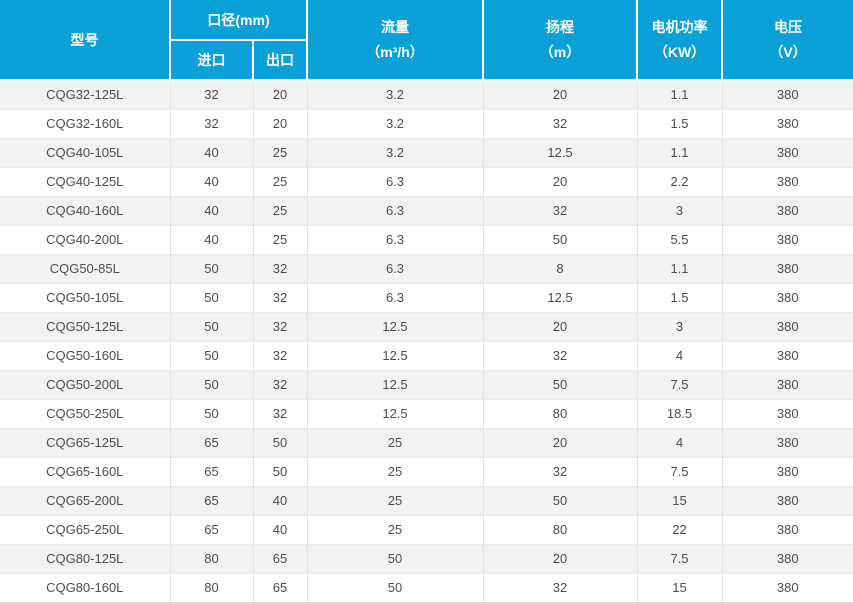 The image size is (853, 604). What do you see at coordinates (85, 95) in the screenshot?
I see `cell-model: CQG32-125L` at bounding box center [85, 95].